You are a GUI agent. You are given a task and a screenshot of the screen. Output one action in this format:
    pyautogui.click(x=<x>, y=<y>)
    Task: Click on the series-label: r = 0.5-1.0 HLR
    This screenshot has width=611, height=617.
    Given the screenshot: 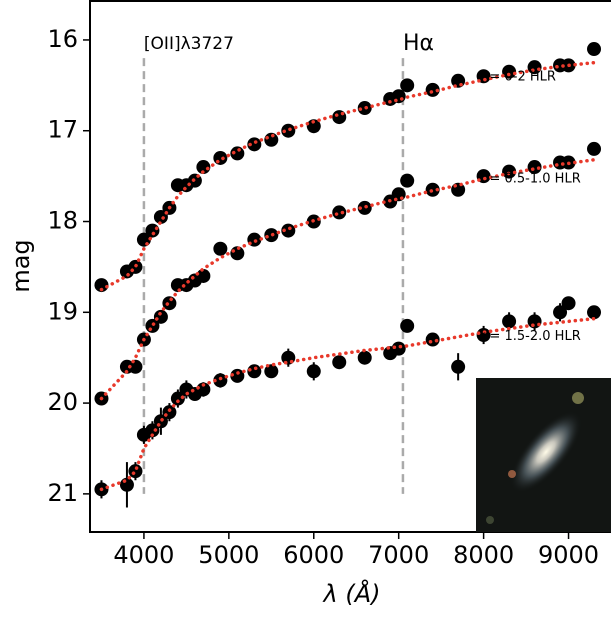 What is the action you would take?
    pyautogui.click(x=530, y=178)
    